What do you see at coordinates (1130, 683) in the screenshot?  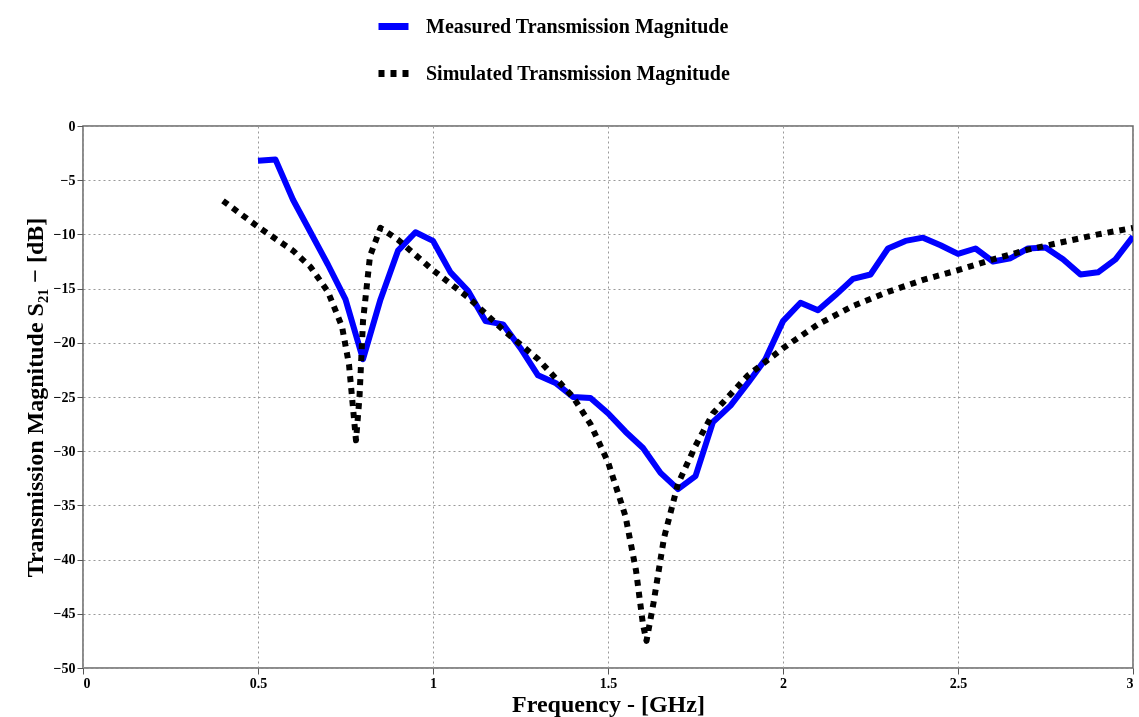 I see `x-tick-label: 3` at bounding box center [1130, 683].